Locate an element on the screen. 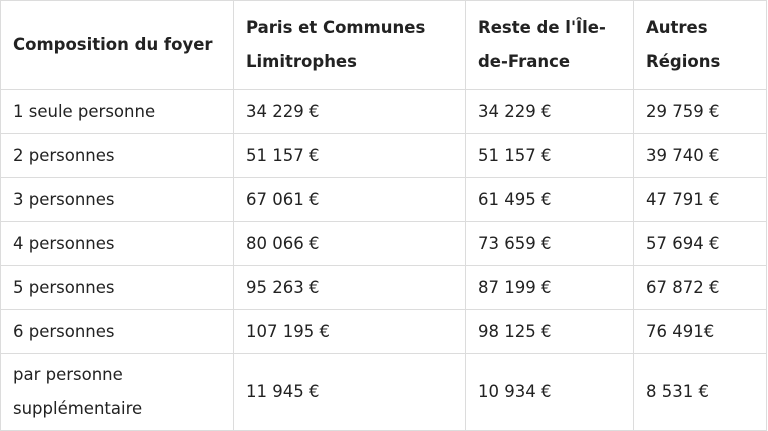 The image size is (768, 431). paris-value-cell: 80 066 € is located at coordinates (349, 243).